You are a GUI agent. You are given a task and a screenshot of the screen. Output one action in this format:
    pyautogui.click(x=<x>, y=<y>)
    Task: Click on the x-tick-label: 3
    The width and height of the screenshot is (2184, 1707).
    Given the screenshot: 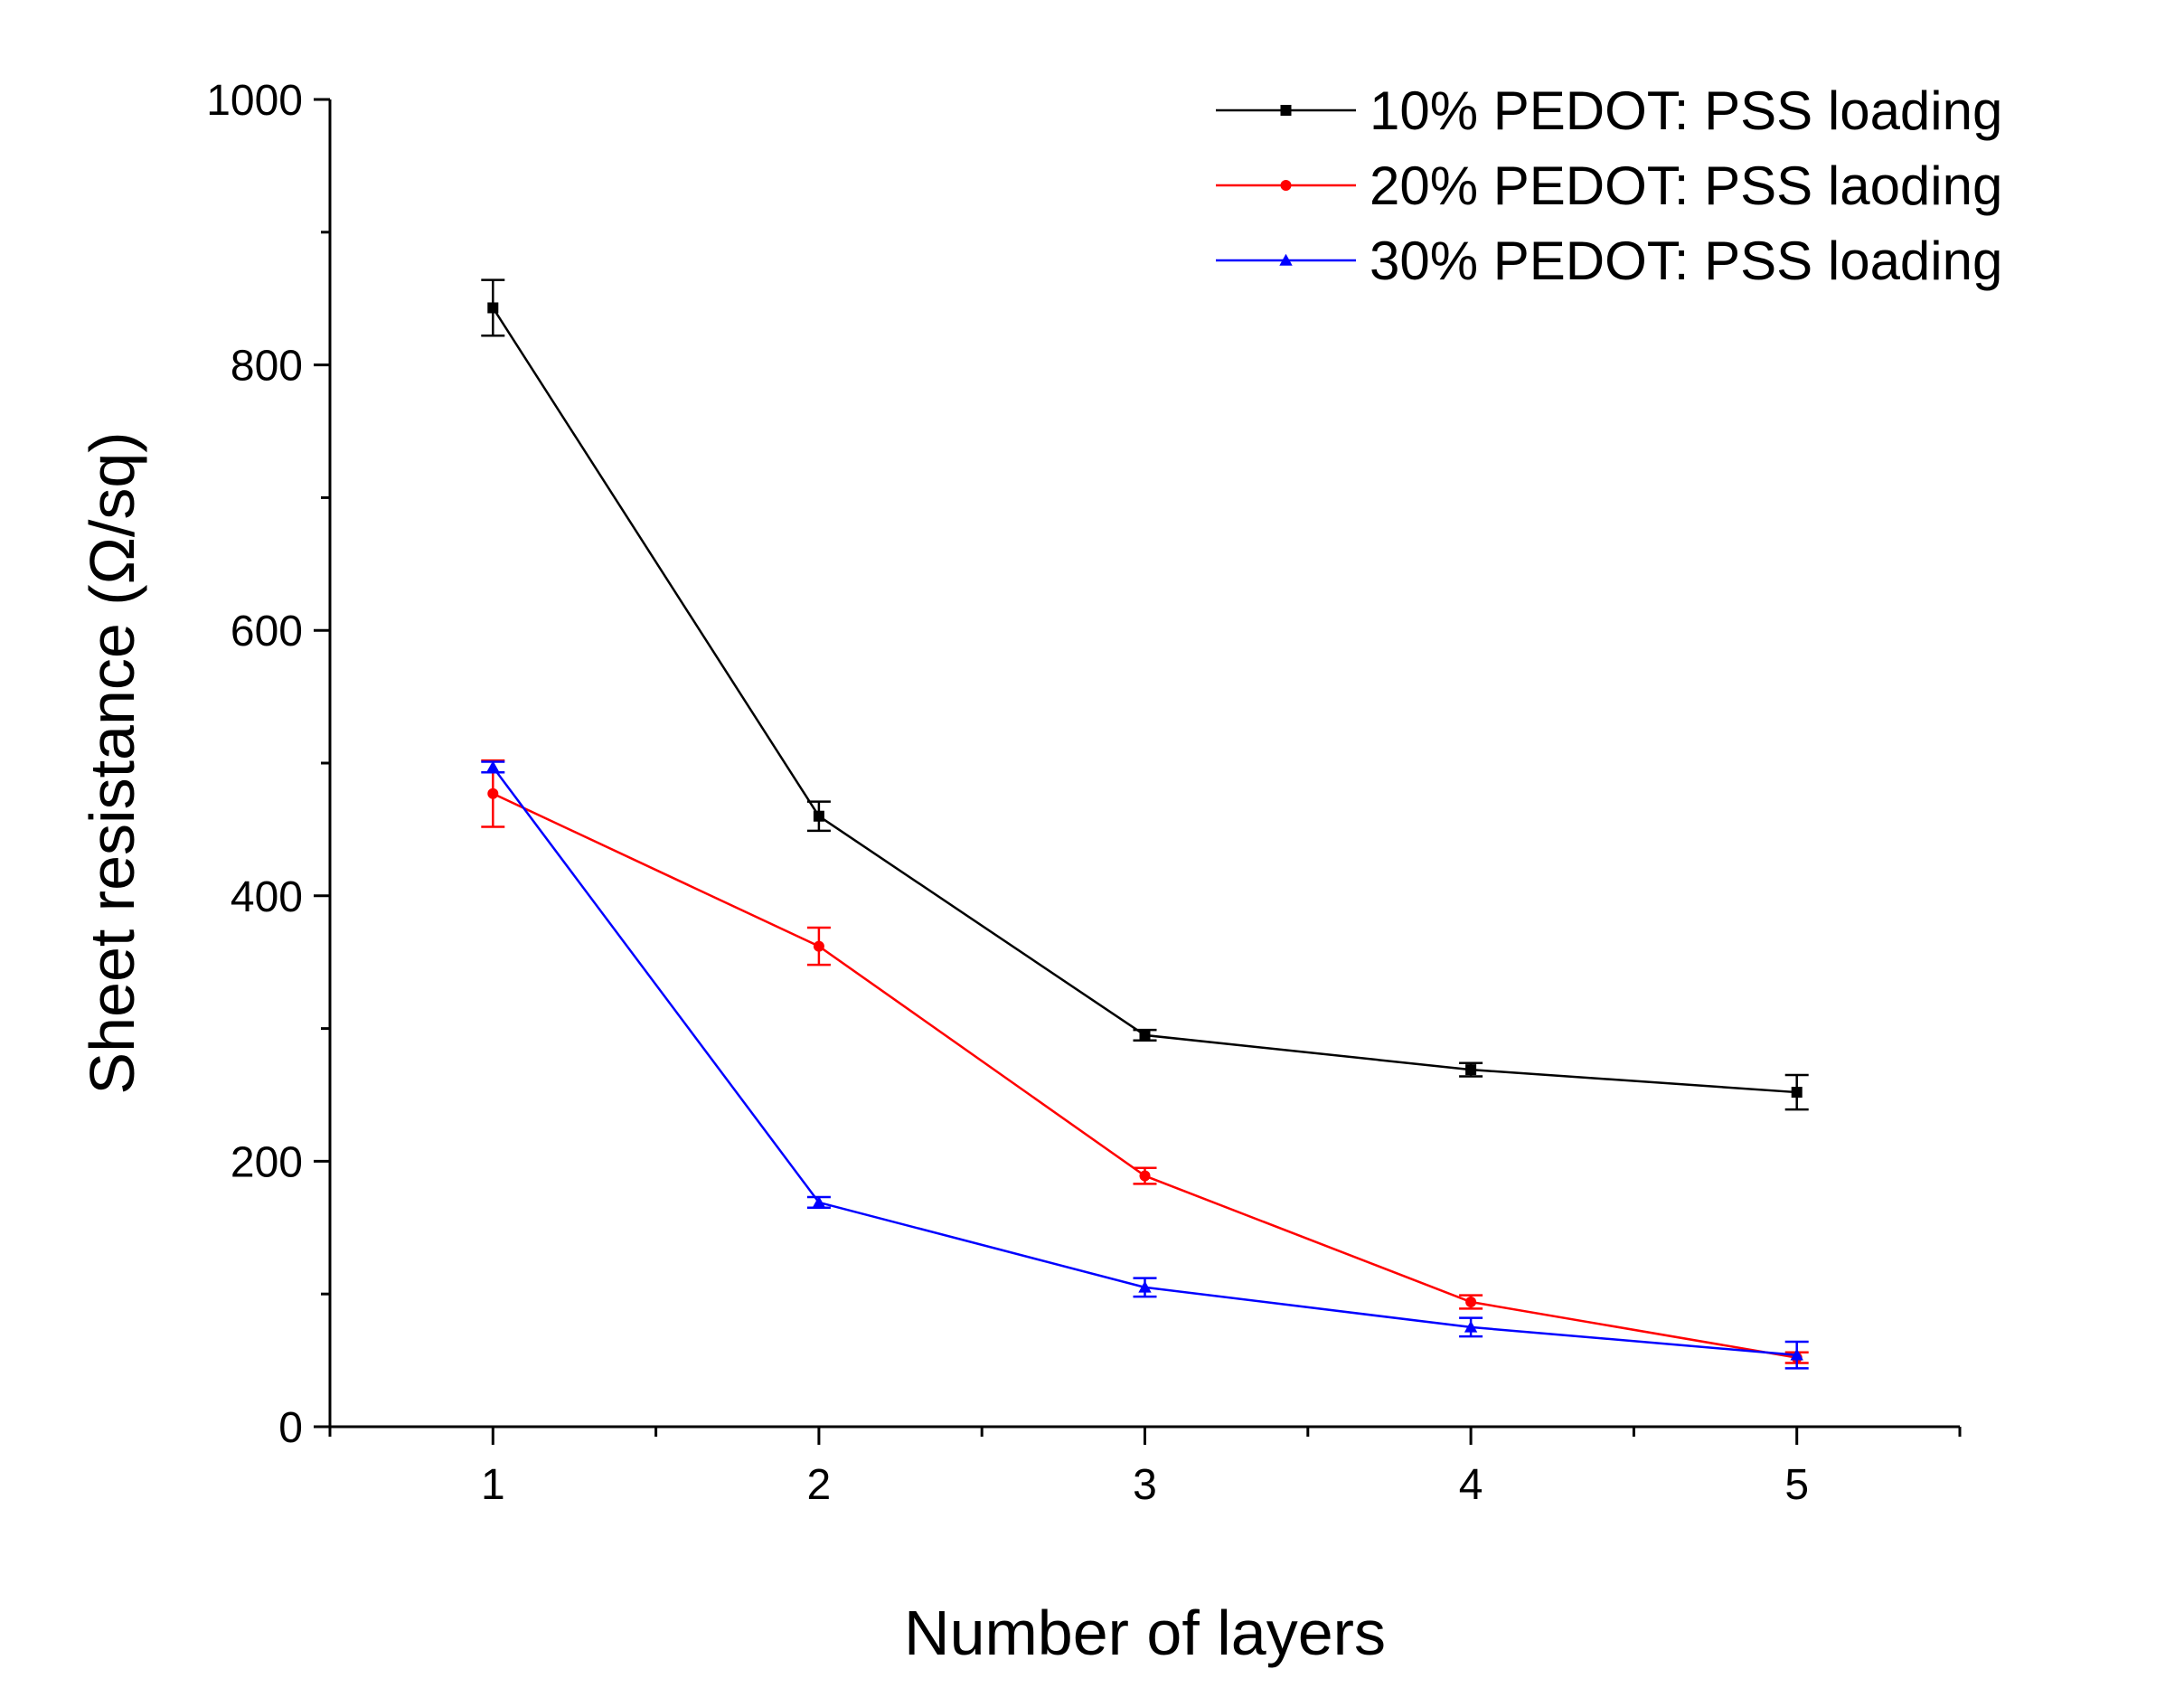 What is the action you would take?
    pyautogui.click(x=1145, y=1485)
    